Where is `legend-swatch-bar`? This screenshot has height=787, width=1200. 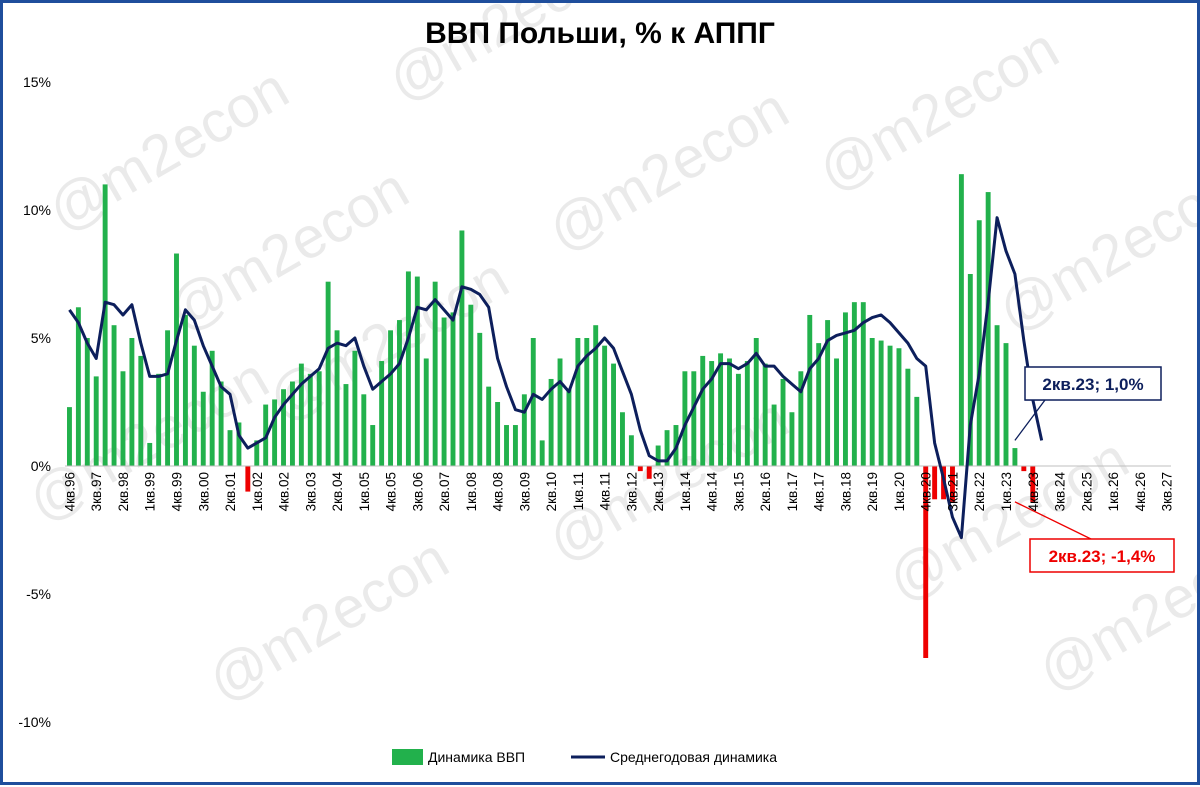 legend-swatch-bar is located at coordinates (407, 757).